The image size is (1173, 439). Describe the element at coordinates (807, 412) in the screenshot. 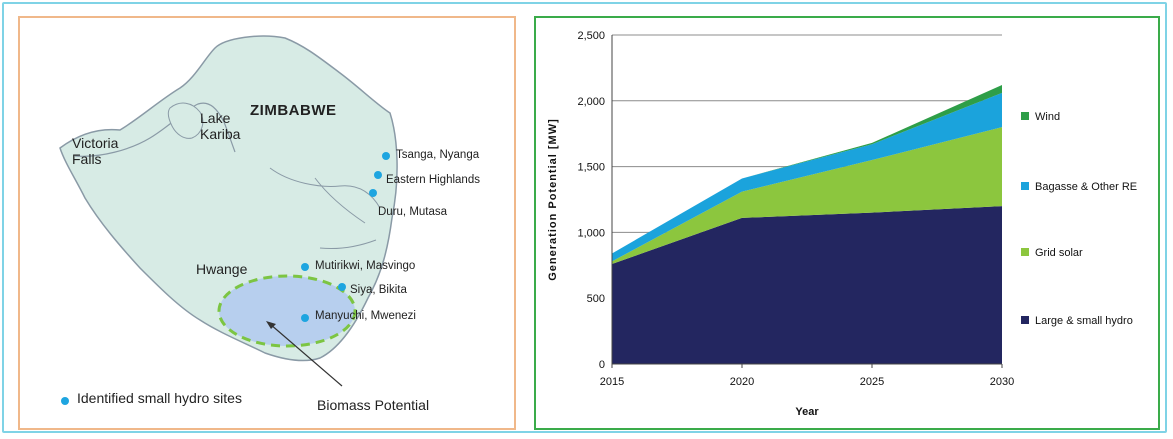

I see `x-axis-title: Year` at that location.